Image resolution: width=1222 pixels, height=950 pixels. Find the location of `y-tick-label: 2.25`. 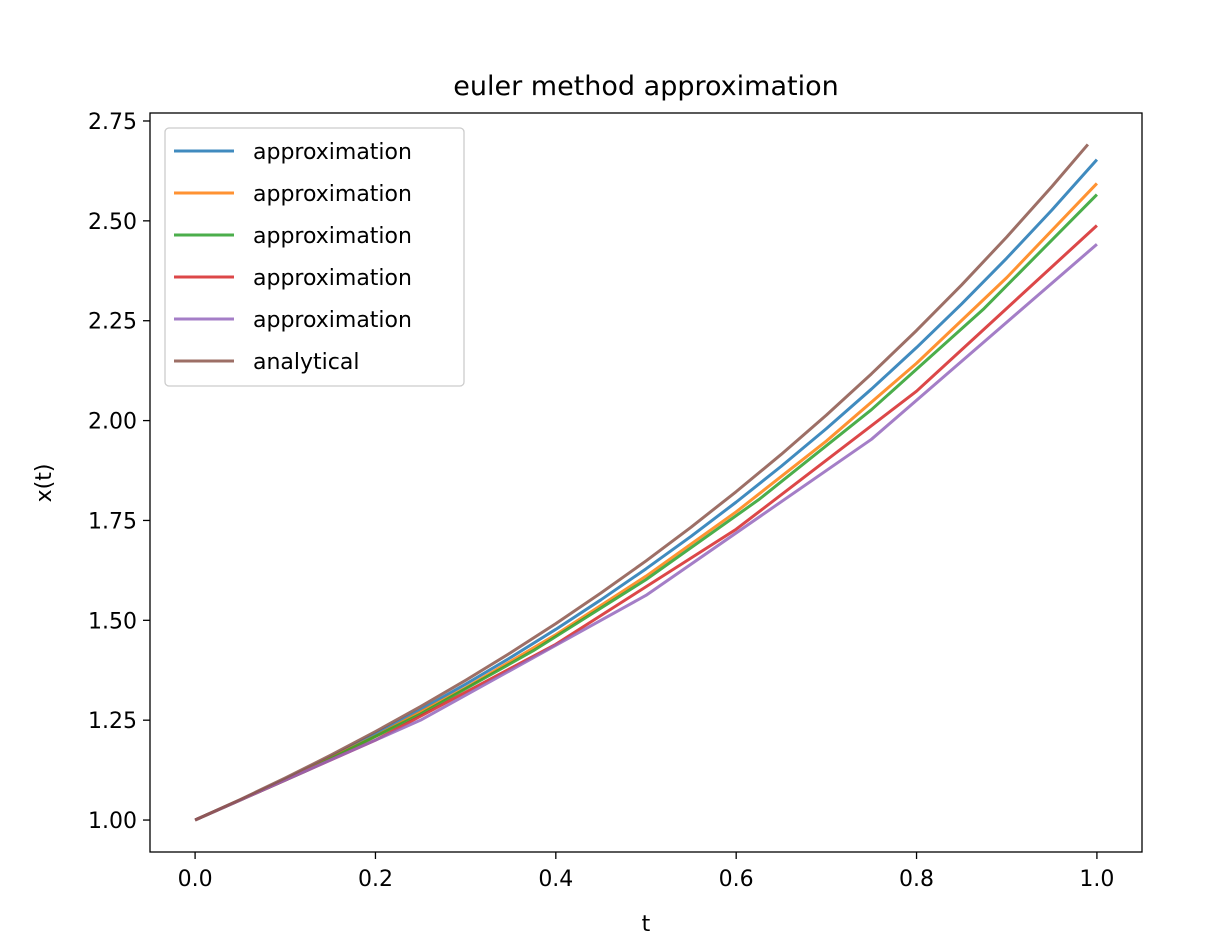

y-tick-label: 2.25 is located at coordinates (112, 322).